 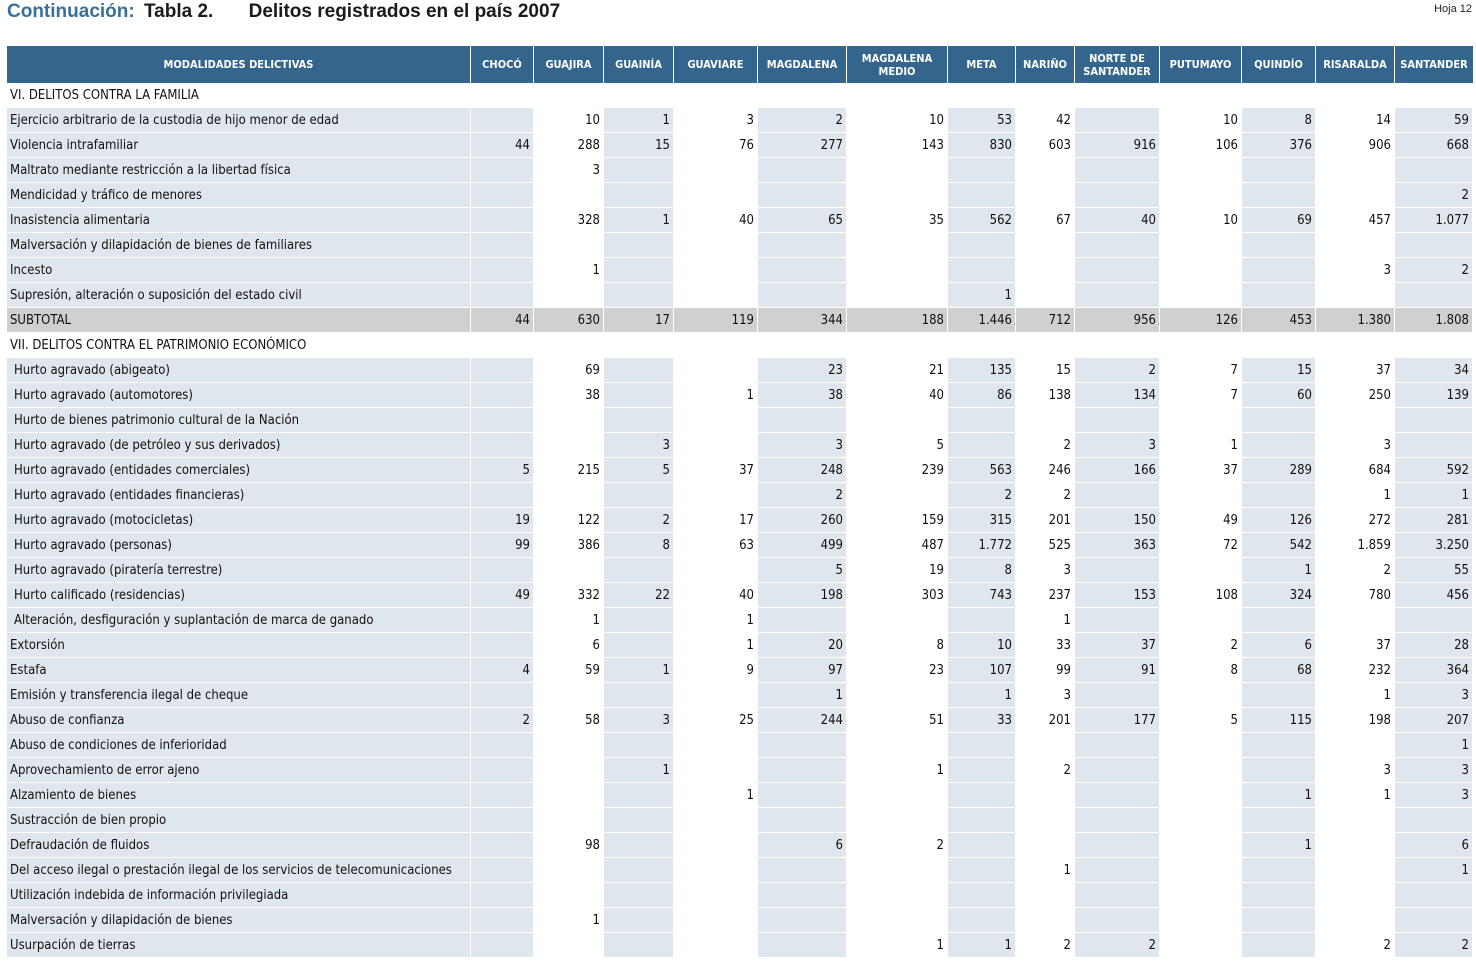 What do you see at coordinates (239, 920) in the screenshot?
I see `row-label: Malversación y dilapidación de bienes` at bounding box center [239, 920].